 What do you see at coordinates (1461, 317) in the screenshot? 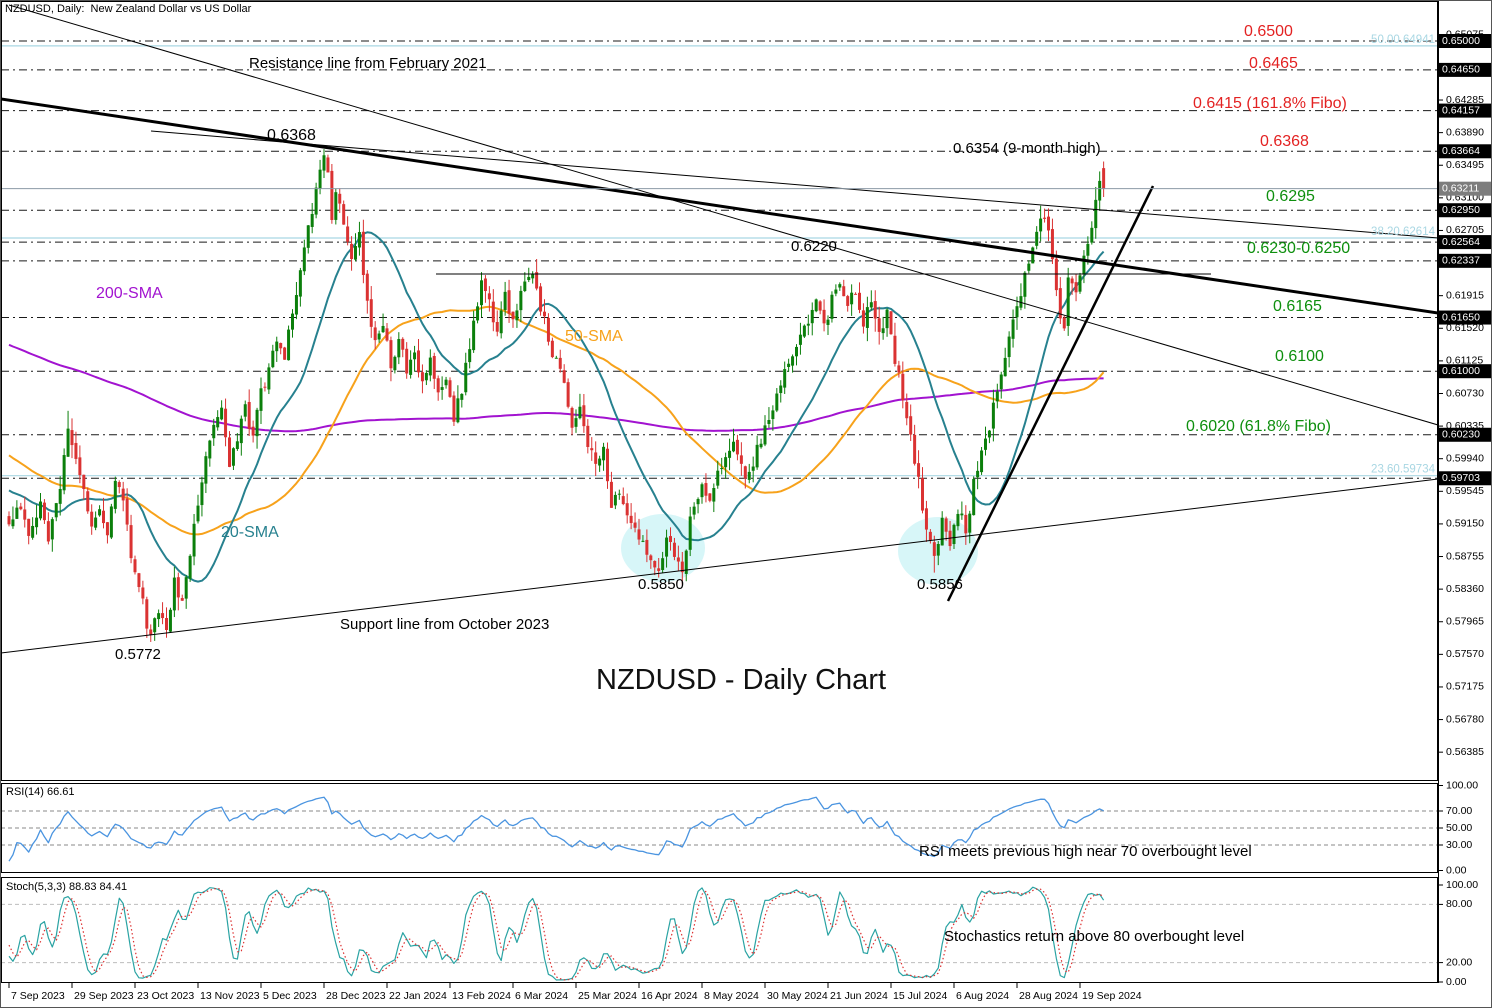
I see `svg-text: 0.61650` at bounding box center [1461, 317].